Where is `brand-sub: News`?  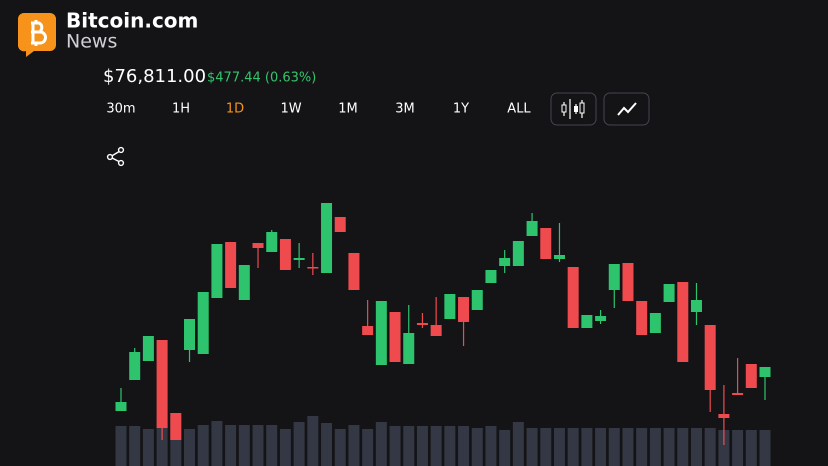 brand-sub: News is located at coordinates (91, 42).